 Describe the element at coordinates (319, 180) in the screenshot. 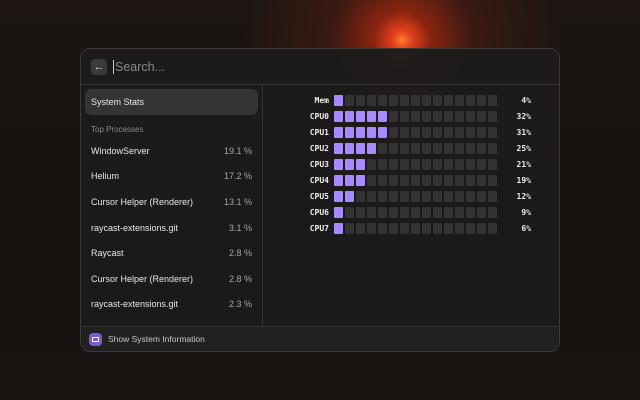

I see `stat-label: CPU4` at that location.